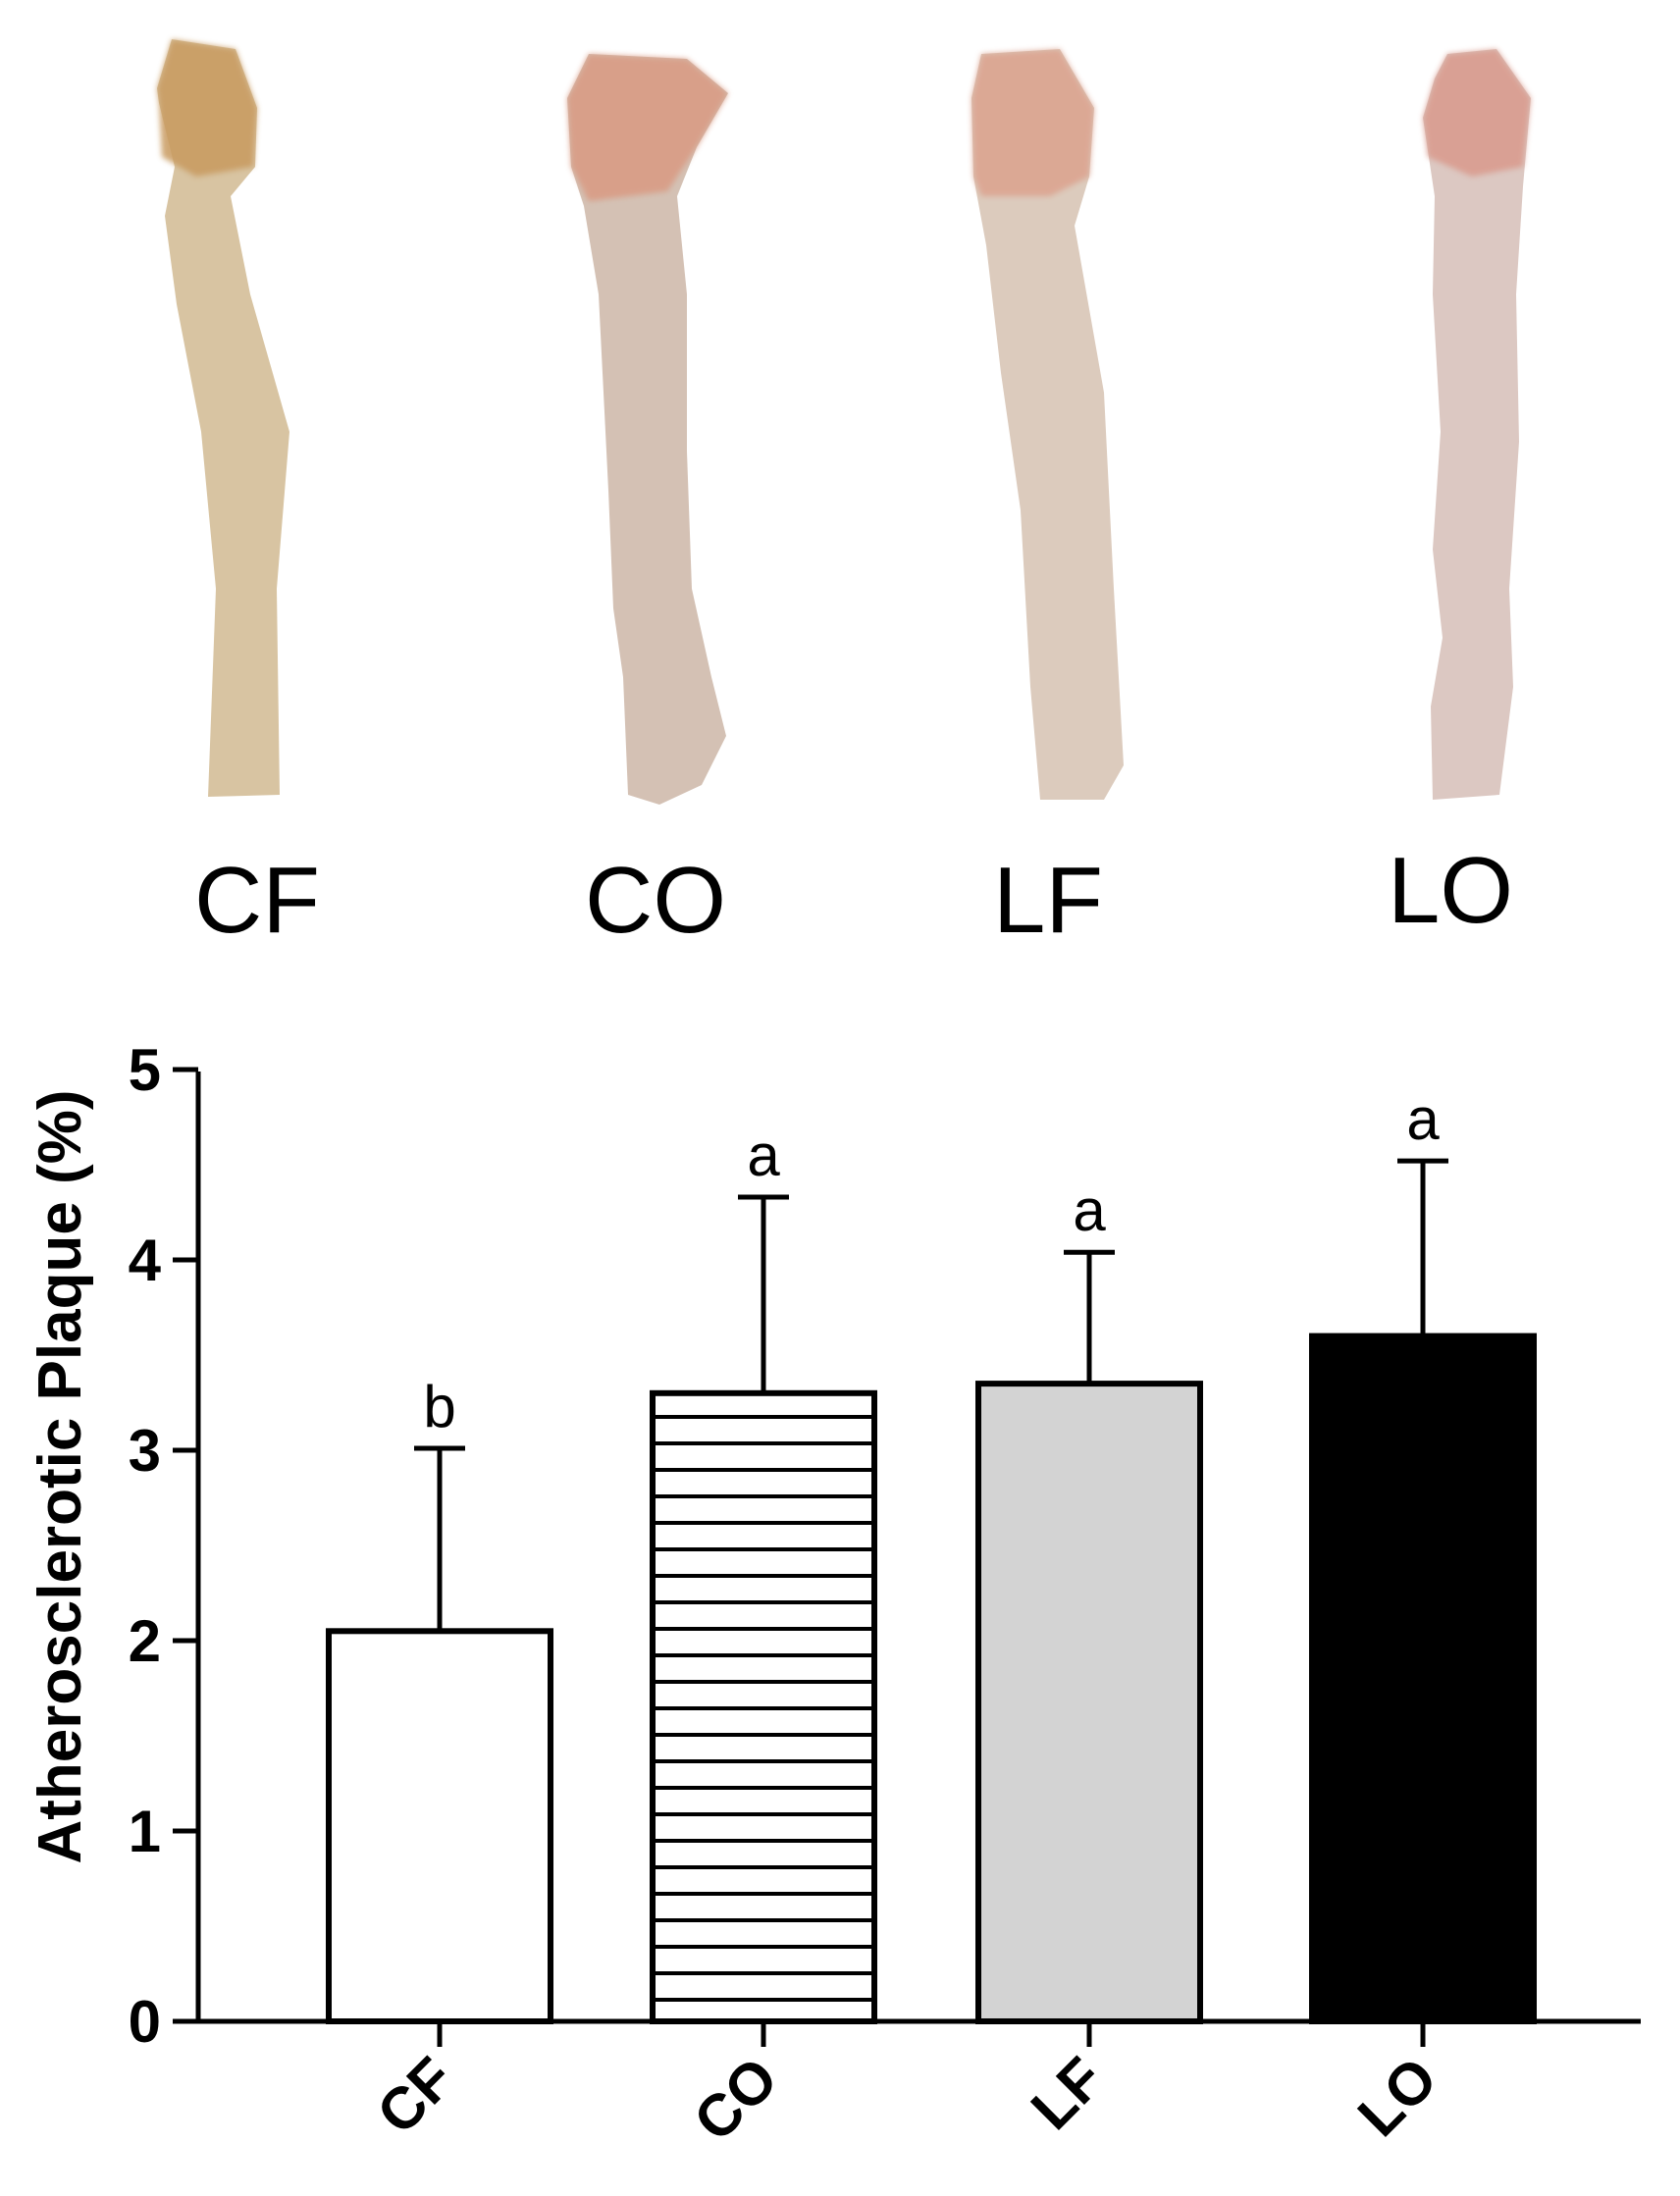 This screenshot has height=2196, width=1680. Describe the element at coordinates (145, 2022) in the screenshot. I see `y-tick-label-0: 0` at that location.